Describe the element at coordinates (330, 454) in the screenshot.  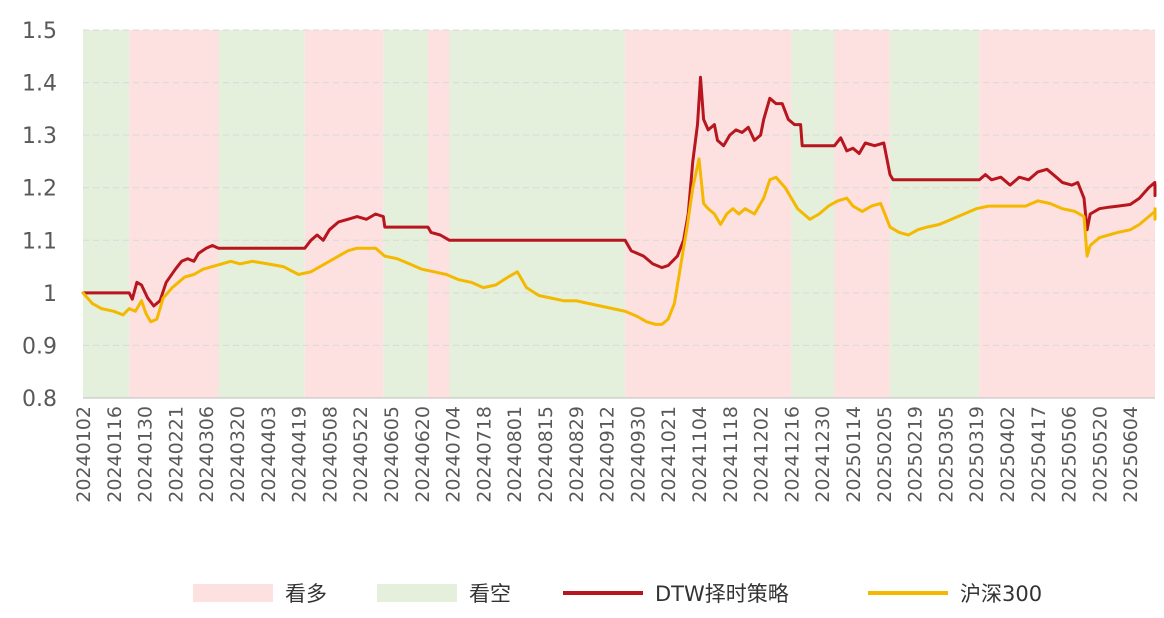
I see `x-tick-label: 20240508` at that location.